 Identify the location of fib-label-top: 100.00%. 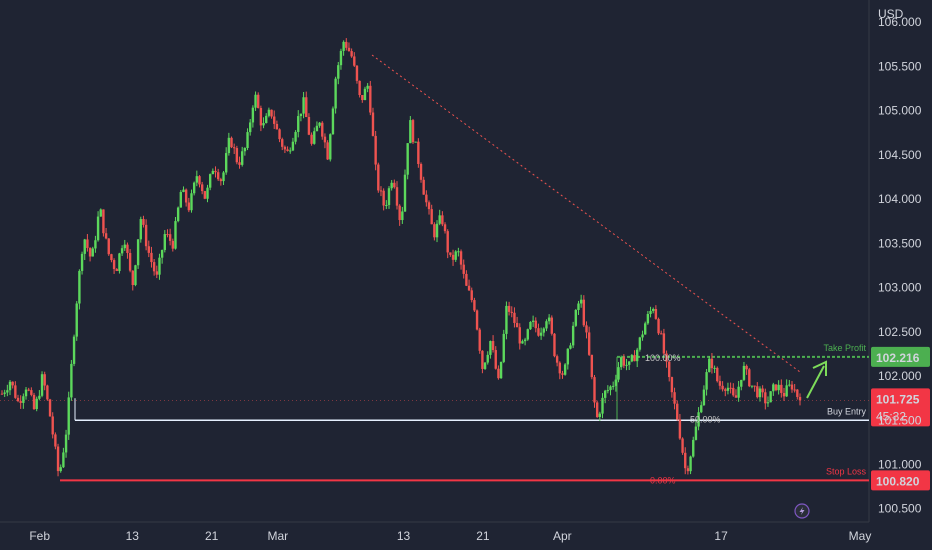
(663, 358).